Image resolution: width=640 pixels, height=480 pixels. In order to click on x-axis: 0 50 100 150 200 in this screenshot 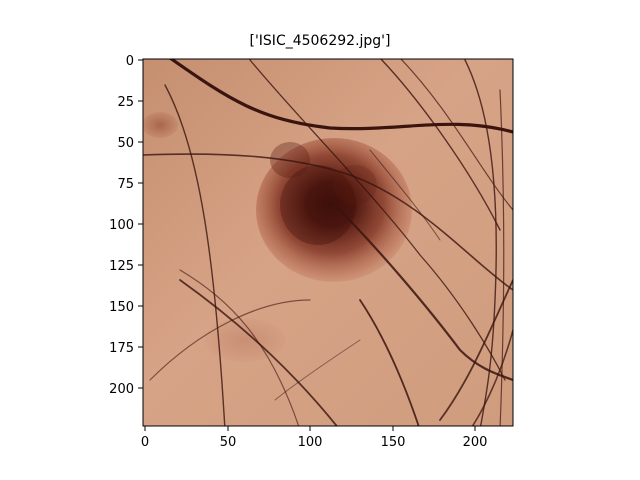, I will do `click(314, 438)`.